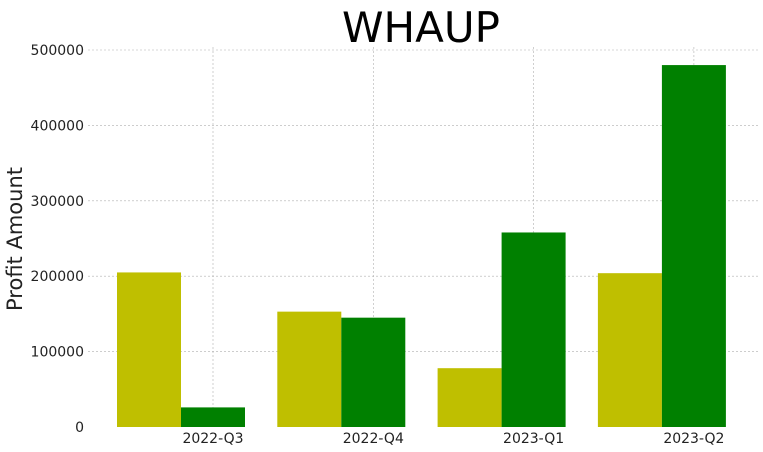 This screenshot has height=452, width=763. Describe the element at coordinates (79, 428) in the screenshot. I see `y-tick-label: 0` at that location.